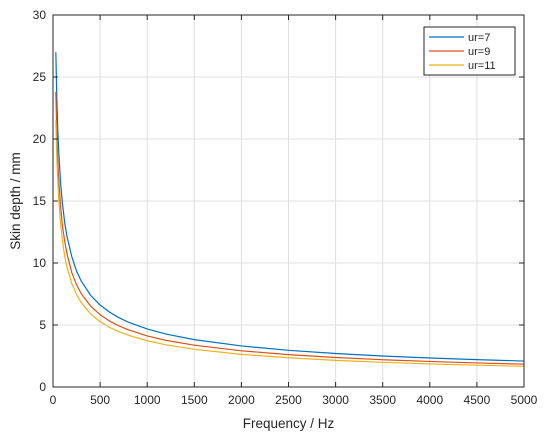 The image size is (550, 438). I want to click on y-tick-label: 25, so click(40, 77).